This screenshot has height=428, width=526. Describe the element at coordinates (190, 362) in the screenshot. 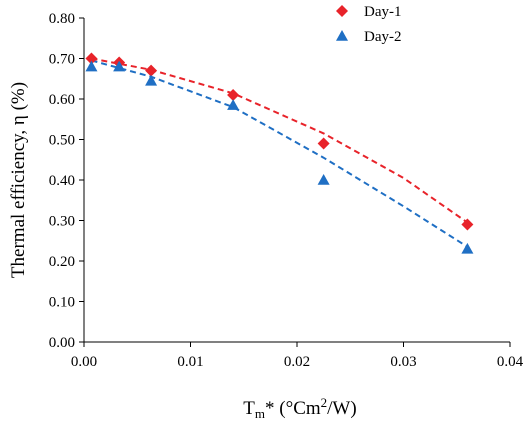

I see `x-tick-label: 0.01` at that location.